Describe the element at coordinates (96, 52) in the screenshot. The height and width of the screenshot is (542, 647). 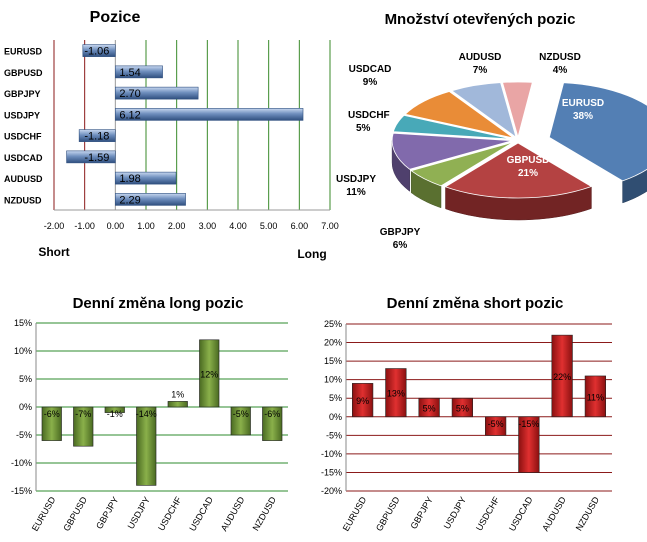
I see `value-label-eurusd: -1.06` at that location.